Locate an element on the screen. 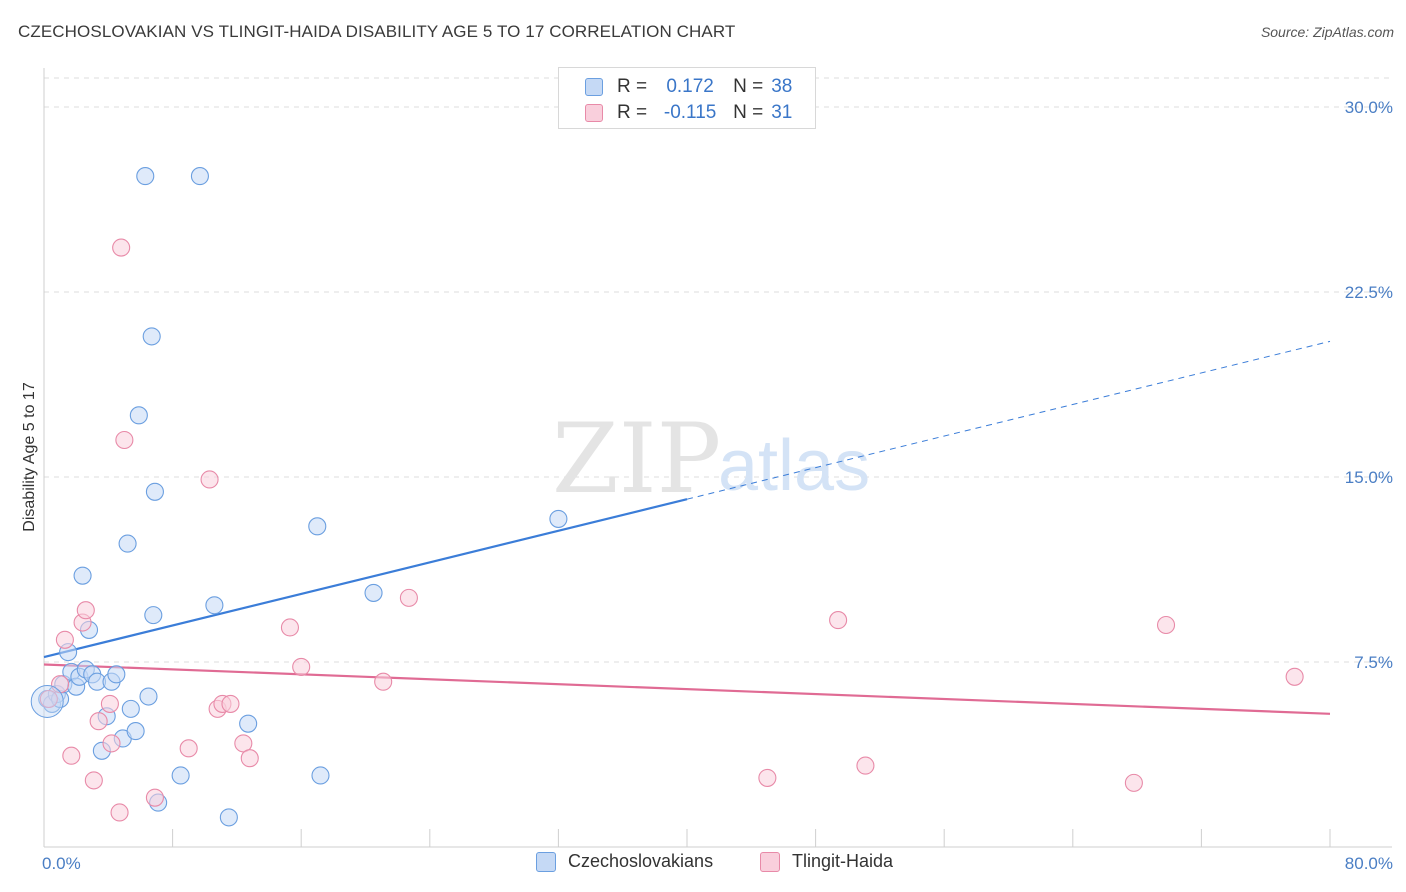 The width and height of the screenshot is (1406, 892). y-tick-labels: 7.5% 15.0% 22.5% 30.0% is located at coordinates (1369, 385).